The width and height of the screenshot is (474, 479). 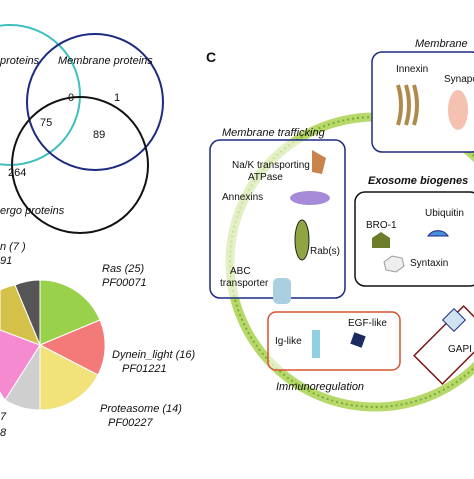 I want to click on pie-label: n (7 ), so click(x=13, y=247).